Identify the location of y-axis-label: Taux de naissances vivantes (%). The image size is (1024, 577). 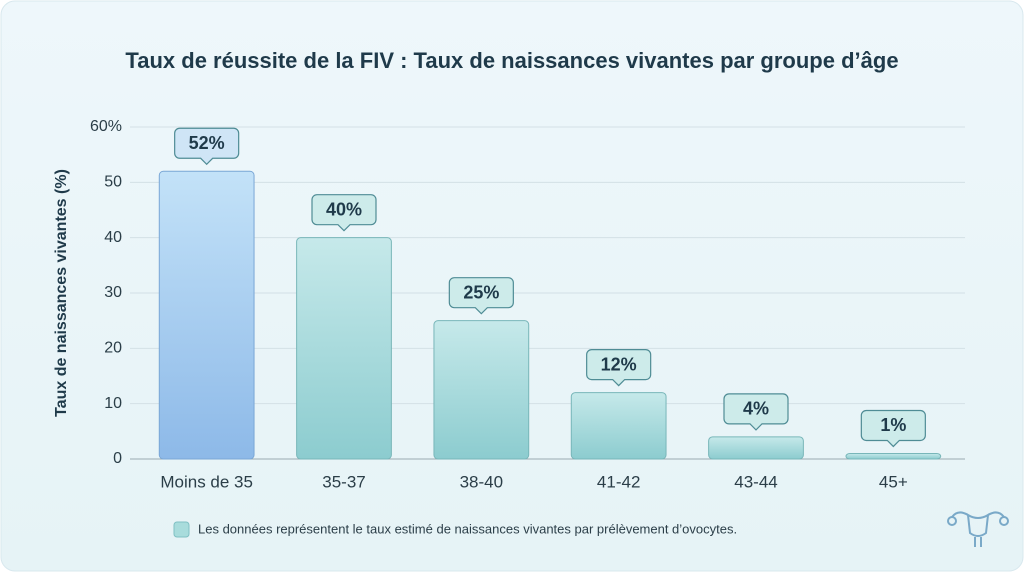
(61, 293).